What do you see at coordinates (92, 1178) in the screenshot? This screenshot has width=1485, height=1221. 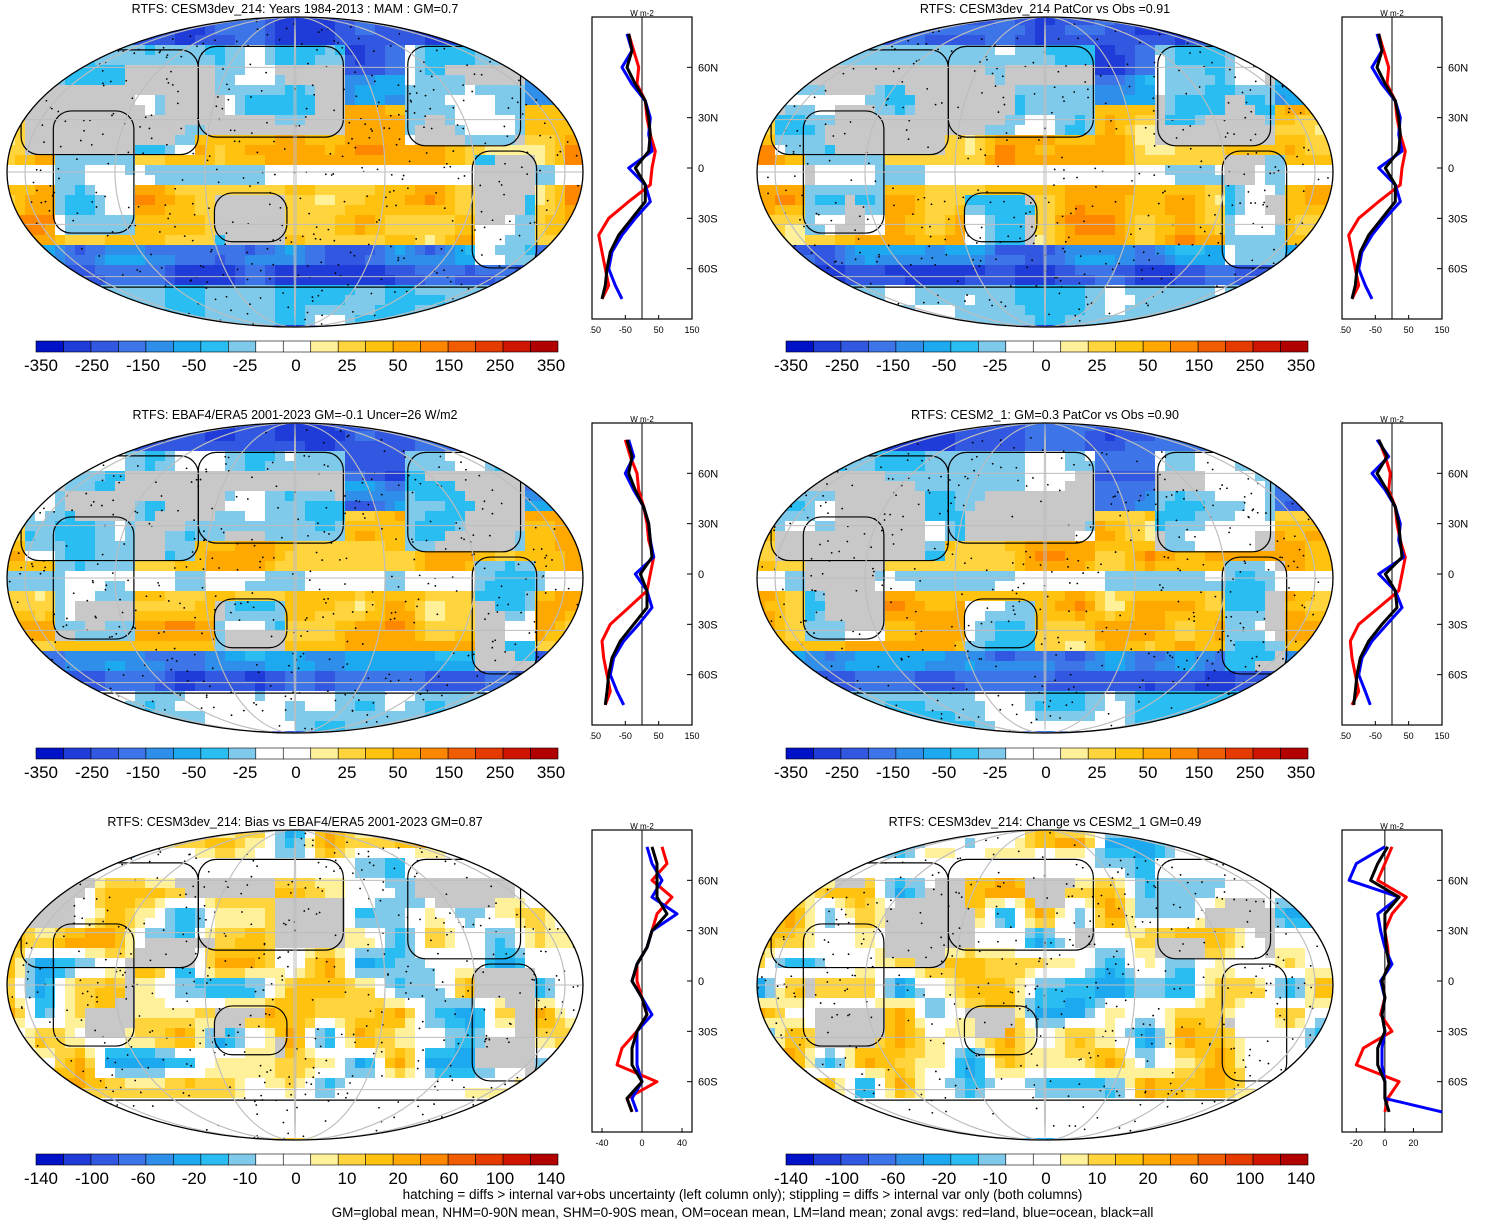 I see `colorbar-label: -100` at bounding box center [92, 1178].